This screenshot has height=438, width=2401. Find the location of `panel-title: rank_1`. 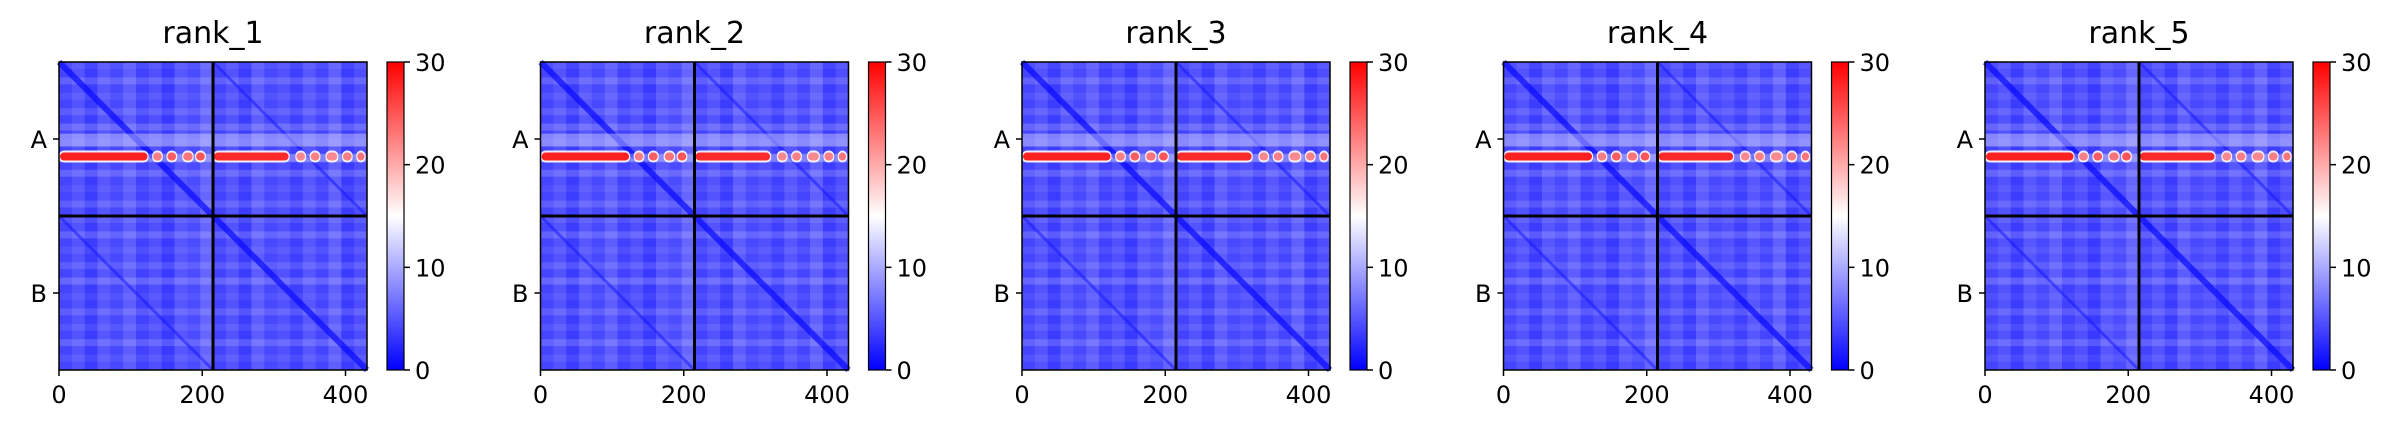

panel-title: rank_1 is located at coordinates (212, 33).